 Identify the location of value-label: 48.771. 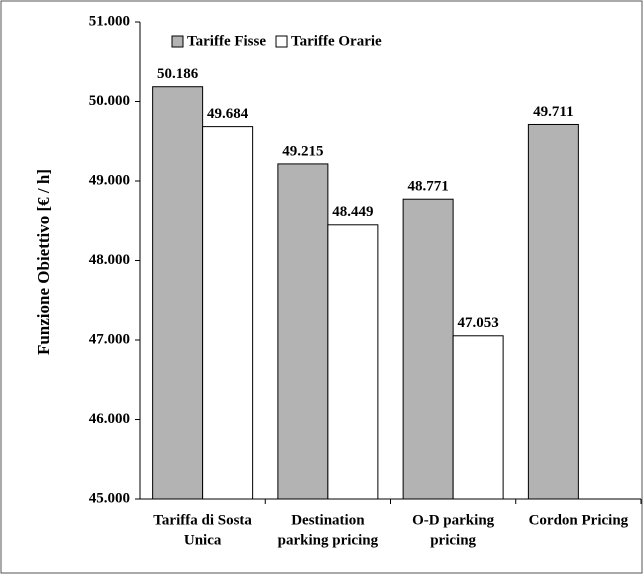
(428, 187).